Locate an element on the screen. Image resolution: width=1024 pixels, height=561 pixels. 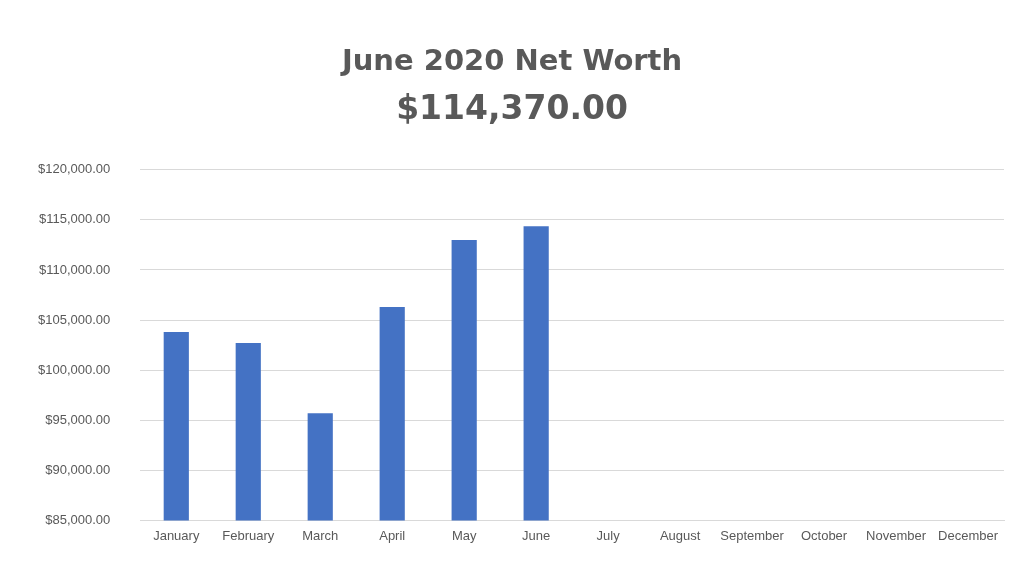
x-tick-label: August is located at coordinates (680, 535).